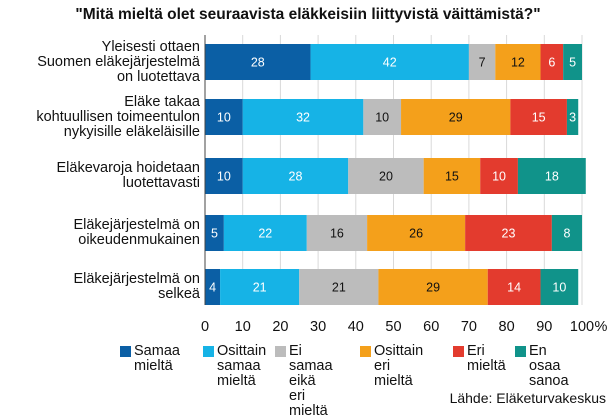  I want to click on category-label: Eläkevaroja hoidetaan luotettavasti, so click(128, 175).